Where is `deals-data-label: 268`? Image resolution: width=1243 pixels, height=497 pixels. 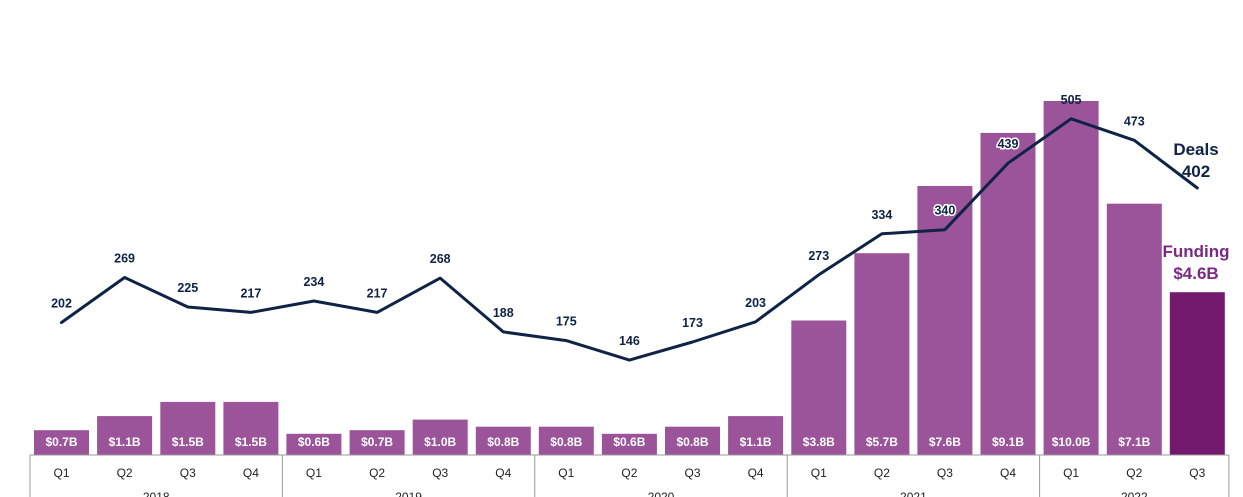 deals-data-label: 268 is located at coordinates (440, 259).